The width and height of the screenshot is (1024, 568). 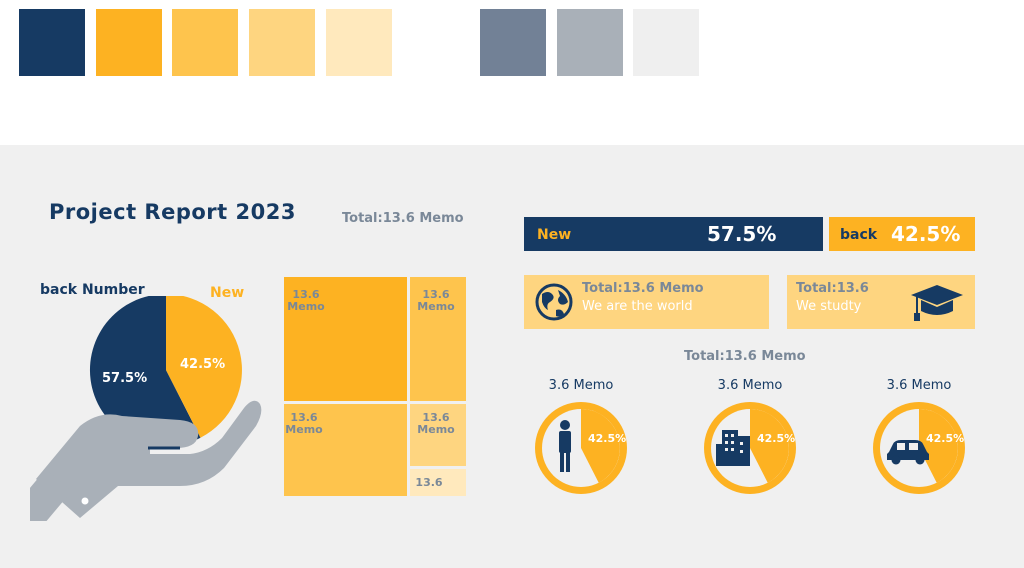 I want to click on pie-label-new: New, so click(x=227, y=293).